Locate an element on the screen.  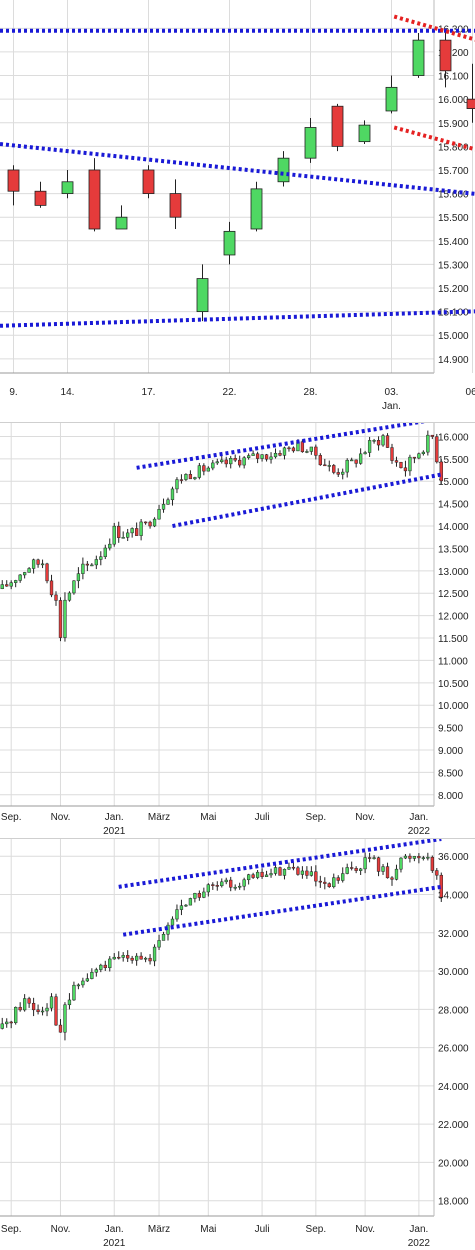
y-tick-label: 15.700 is located at coordinates (453, 171).